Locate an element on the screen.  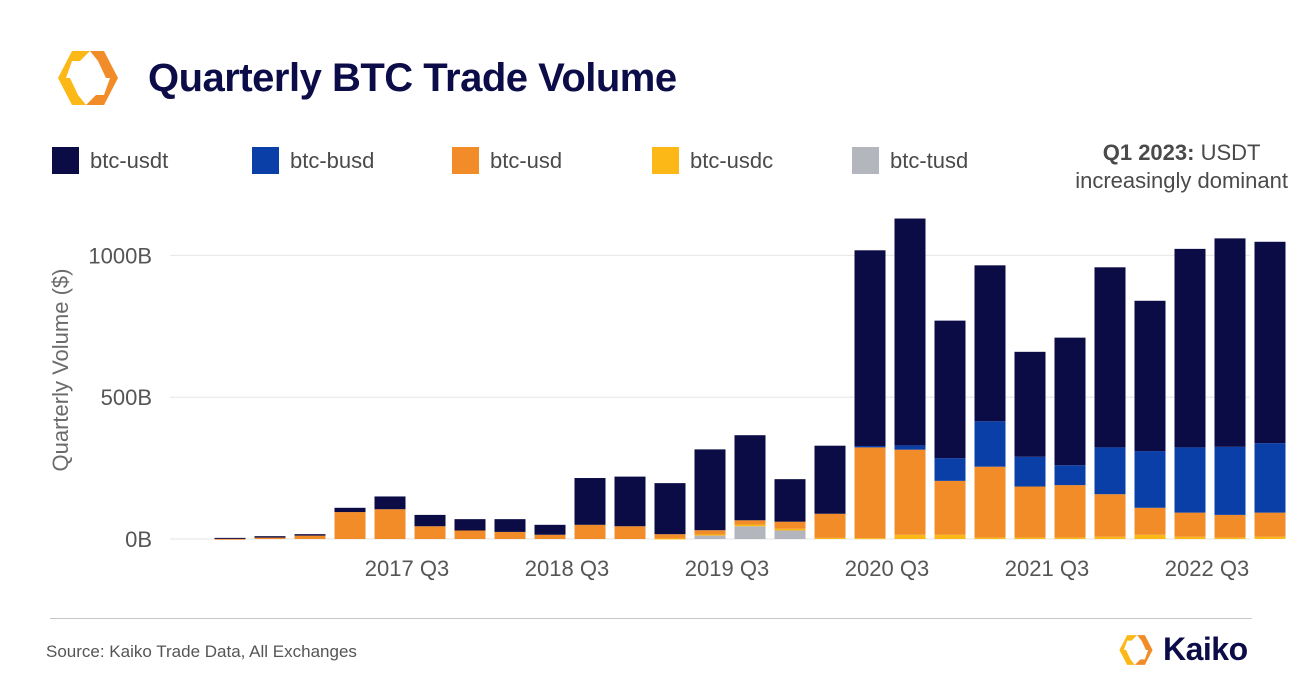
legend-label-btc-tusd: btc-tusd is located at coordinates (929, 160).